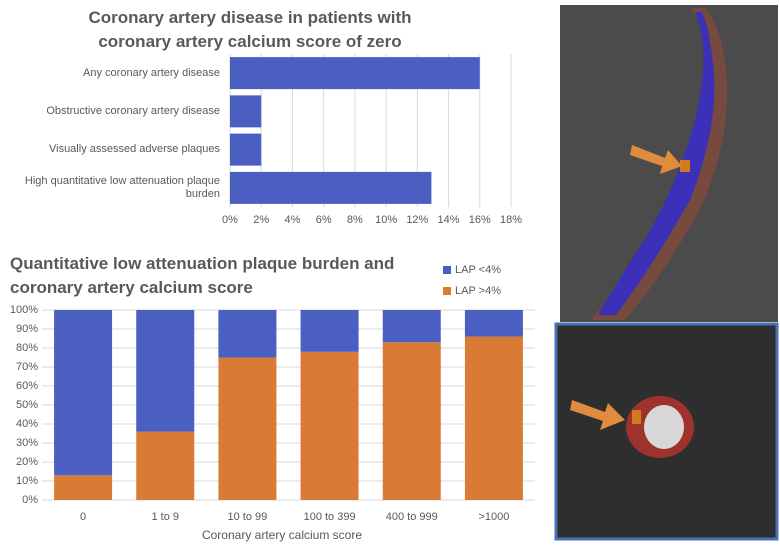 This screenshot has height=547, width=780. I want to click on legend-label: LAP <4%, so click(478, 269).